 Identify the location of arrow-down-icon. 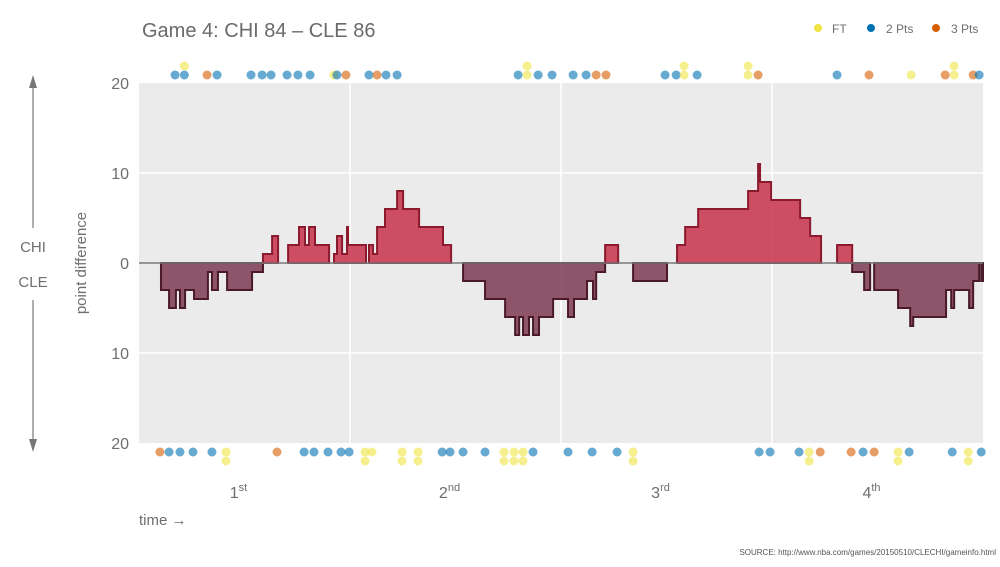
(33, 445).